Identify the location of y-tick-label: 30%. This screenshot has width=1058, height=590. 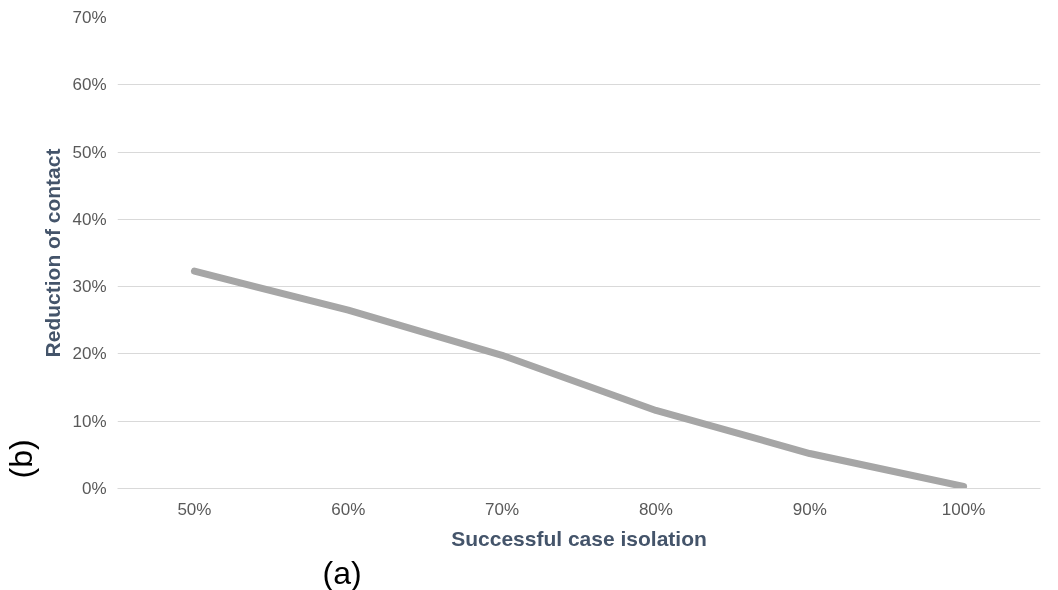
(89, 287).